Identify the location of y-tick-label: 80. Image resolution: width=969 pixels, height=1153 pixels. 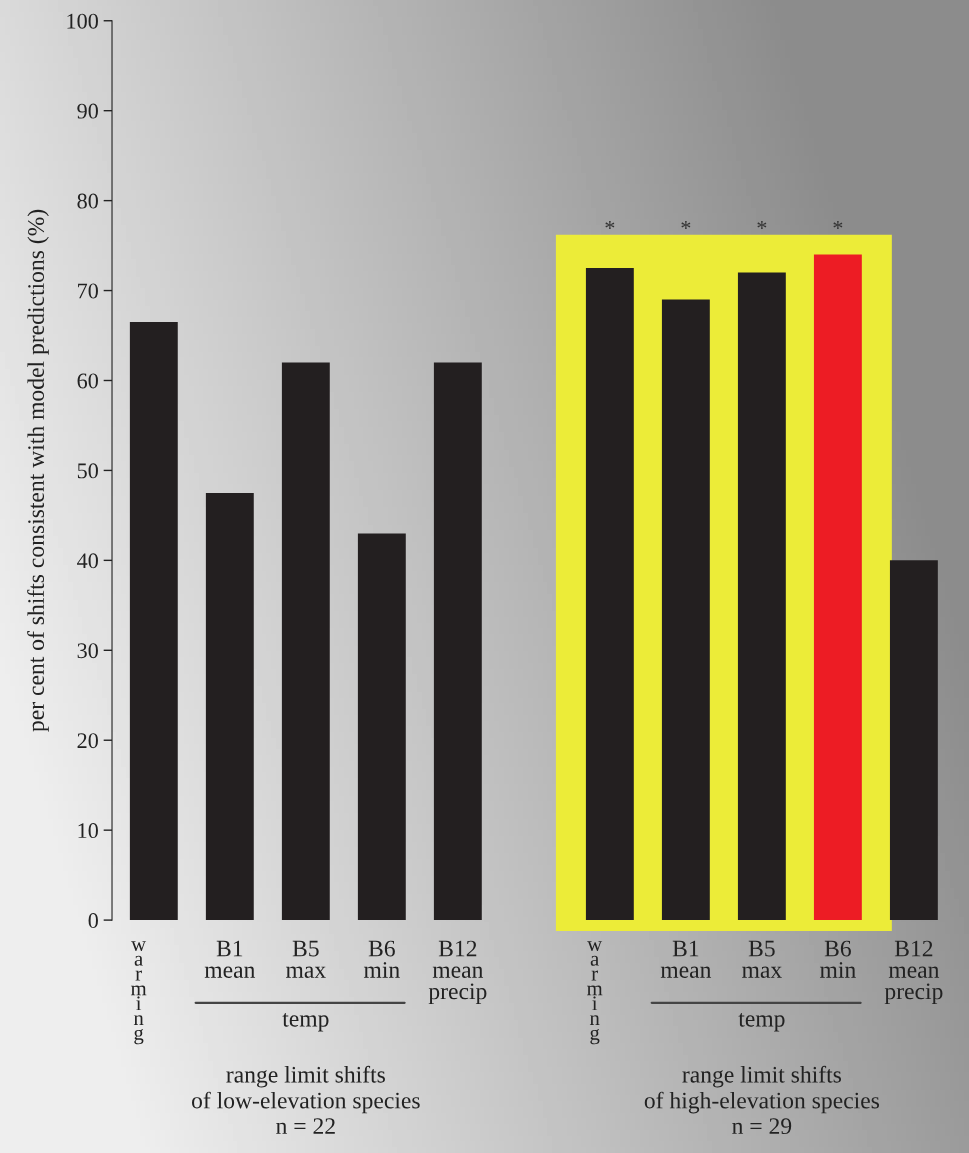
(87, 201).